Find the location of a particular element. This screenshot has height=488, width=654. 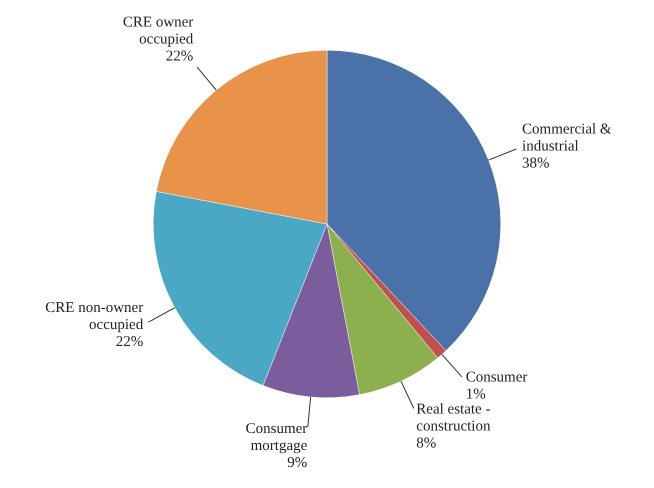

slice-label: Consumer is located at coordinates (497, 377).